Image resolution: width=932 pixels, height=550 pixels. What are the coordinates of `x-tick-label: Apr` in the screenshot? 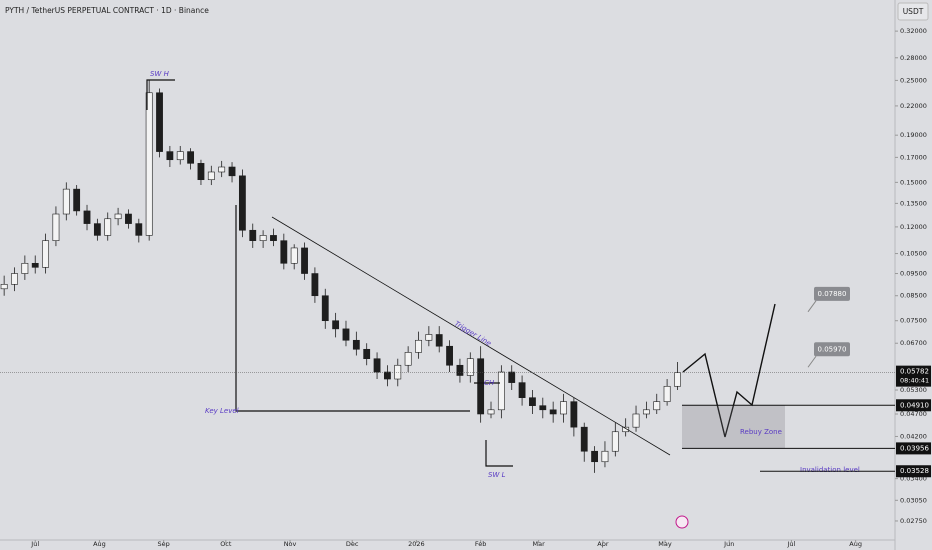 It's located at (603, 544).